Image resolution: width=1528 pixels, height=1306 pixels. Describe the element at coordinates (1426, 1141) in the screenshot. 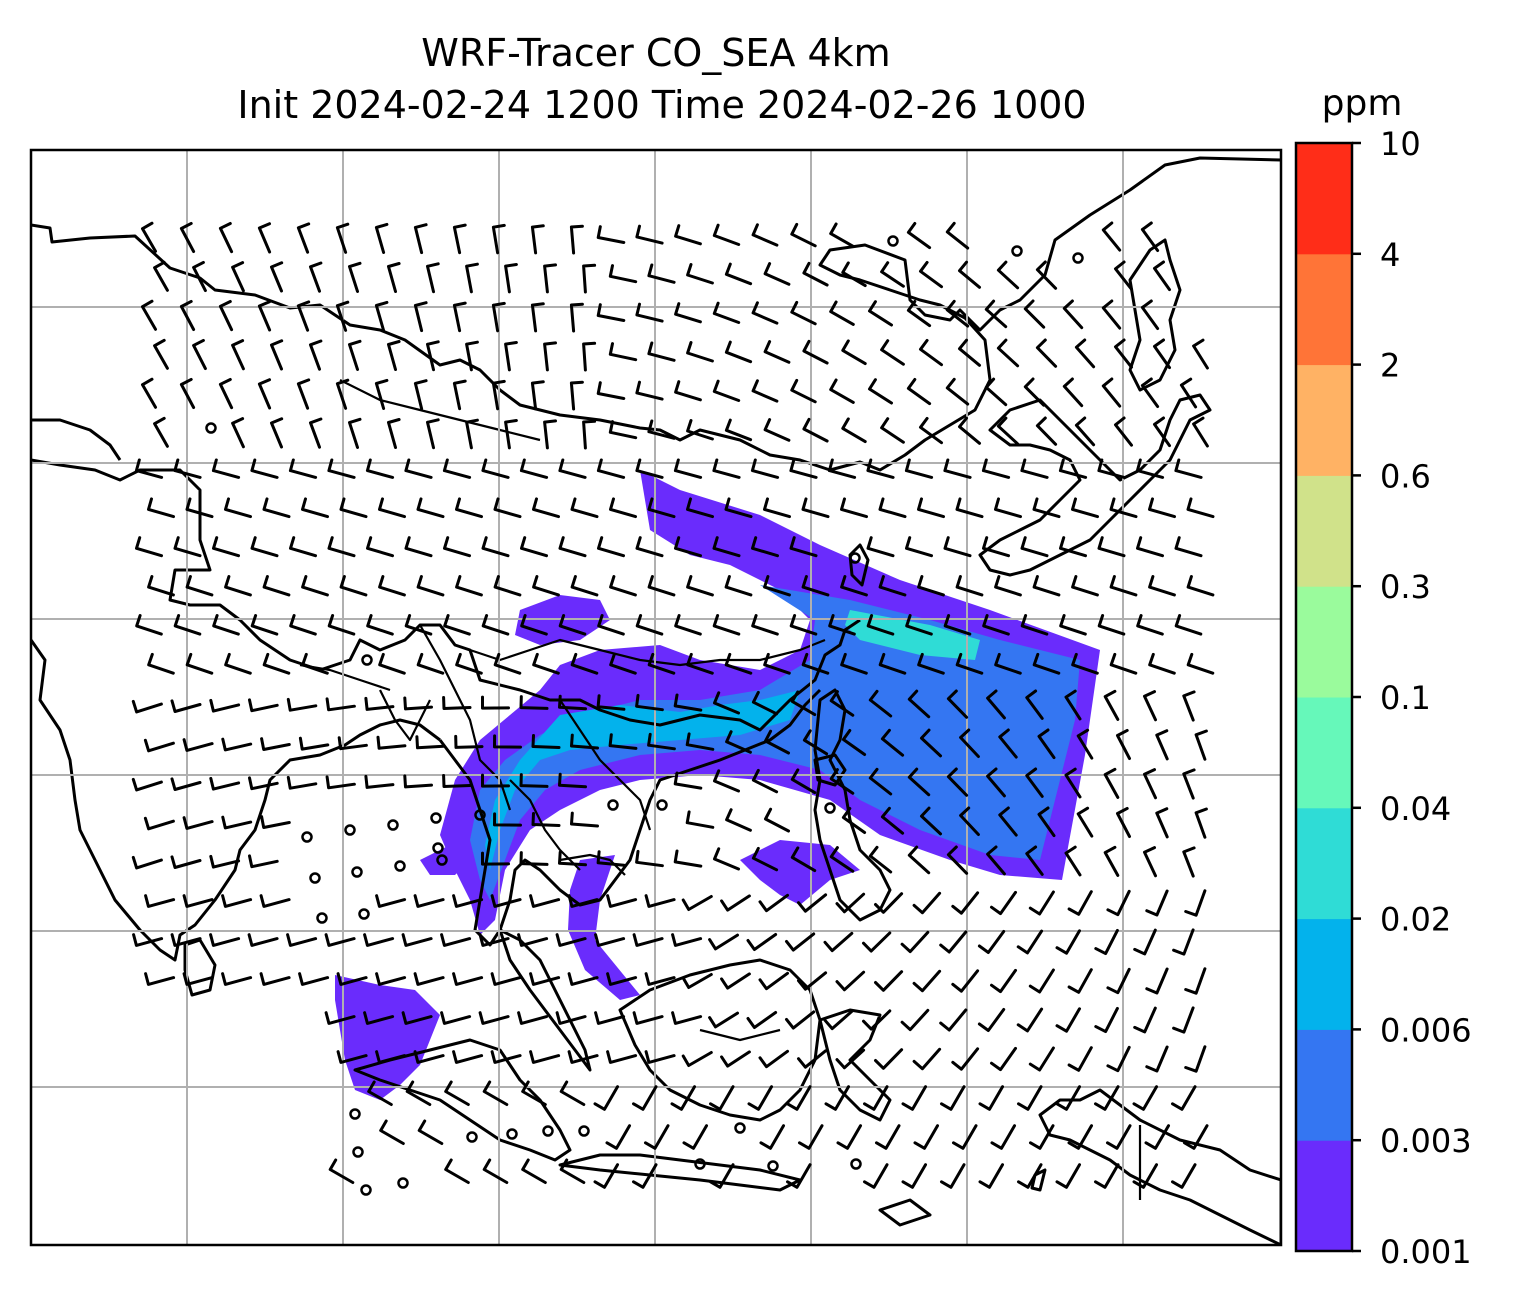

I see `colorbar-tick-label: 0.003` at that location.